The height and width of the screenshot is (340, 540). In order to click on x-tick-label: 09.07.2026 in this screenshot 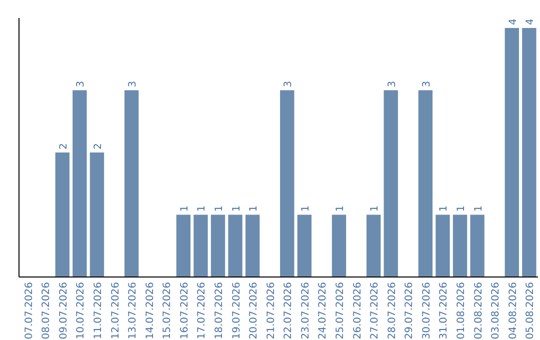, I will do `click(64, 311)`.